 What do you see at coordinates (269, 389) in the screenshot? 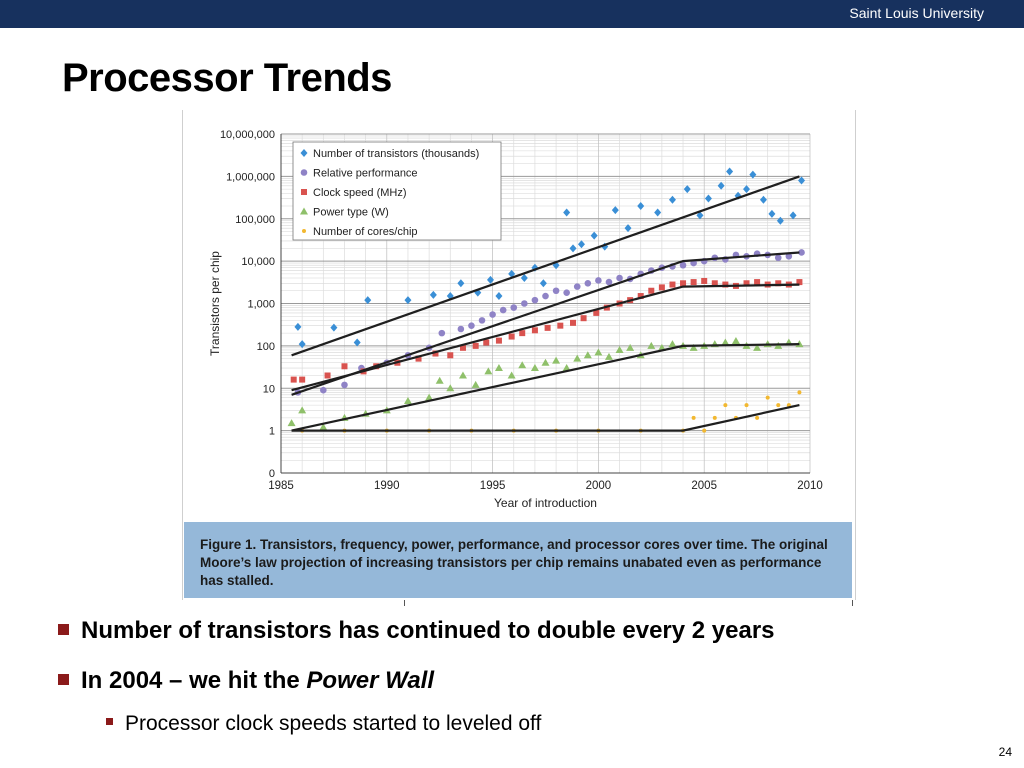
I see `y-tick-label: 10` at bounding box center [269, 389].